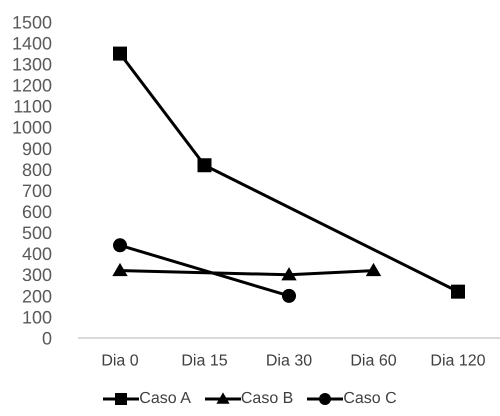 This screenshot has width=500, height=416. I want to click on y-tick-label: 1300, so click(32, 64).